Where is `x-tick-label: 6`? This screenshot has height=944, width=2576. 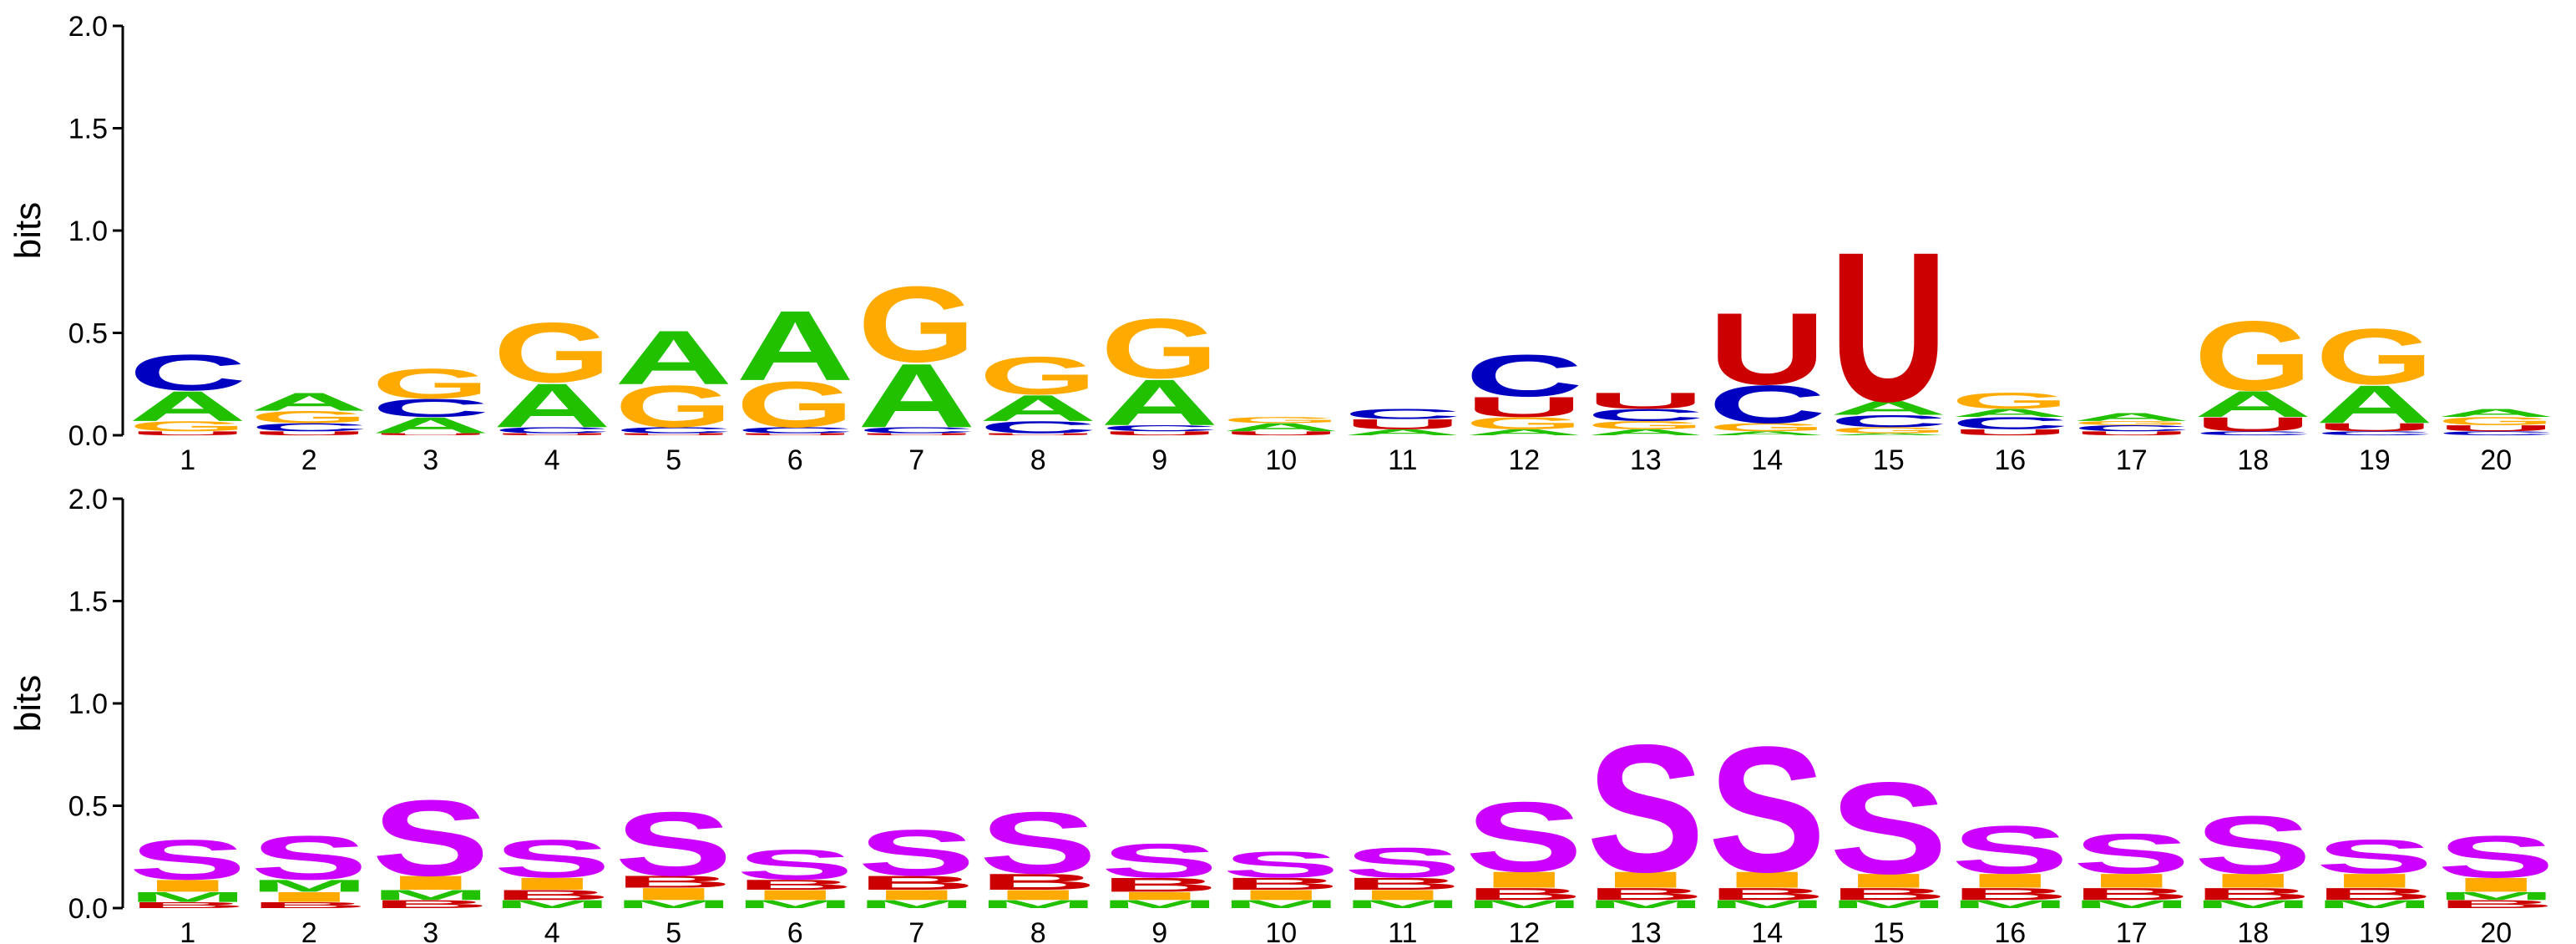
x-tick-label: 6 is located at coordinates (795, 460).